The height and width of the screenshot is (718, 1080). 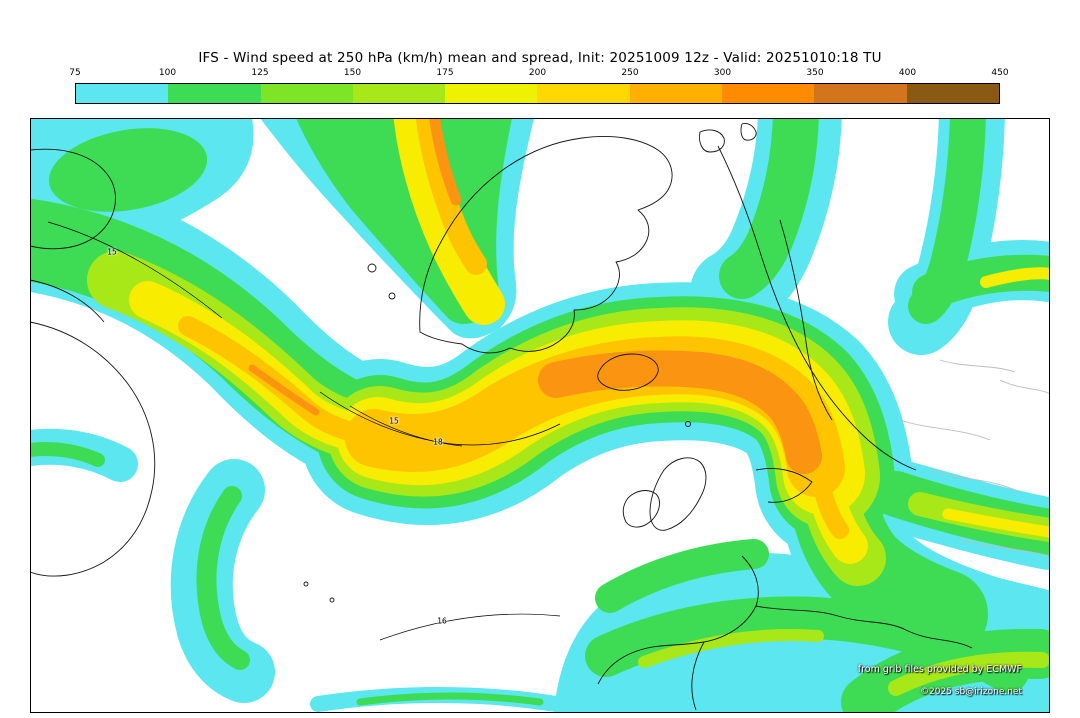 I want to click on colorbar-tick: 75, so click(x=75, y=73).